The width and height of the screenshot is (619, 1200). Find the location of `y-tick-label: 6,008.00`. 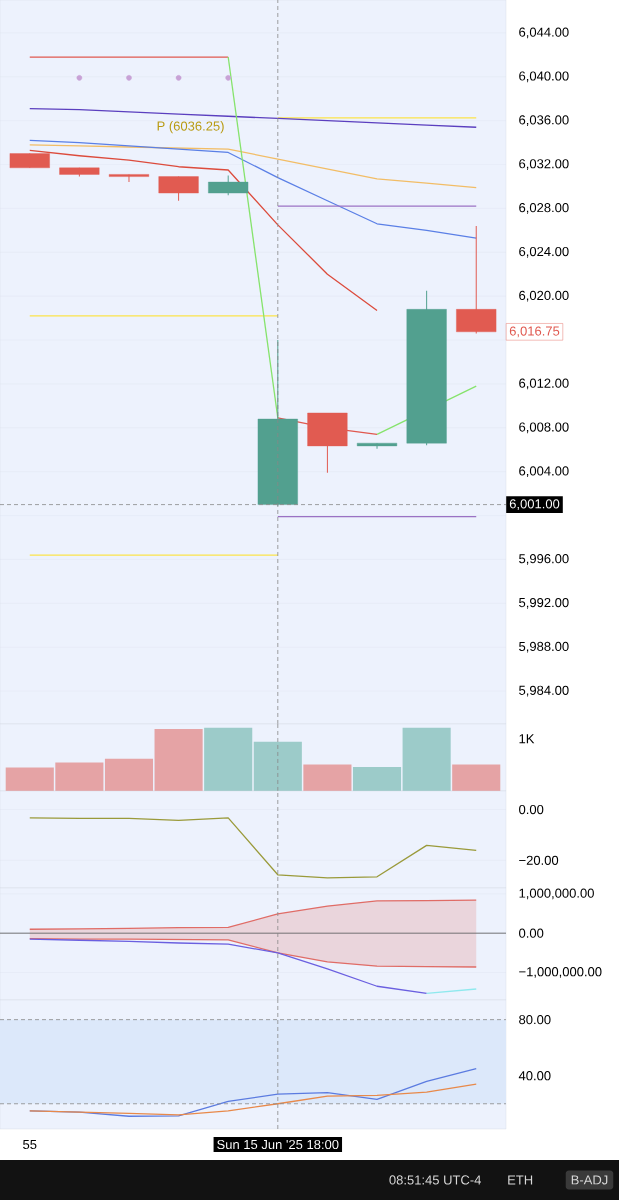

y-tick-label: 6,008.00 is located at coordinates (544, 428).